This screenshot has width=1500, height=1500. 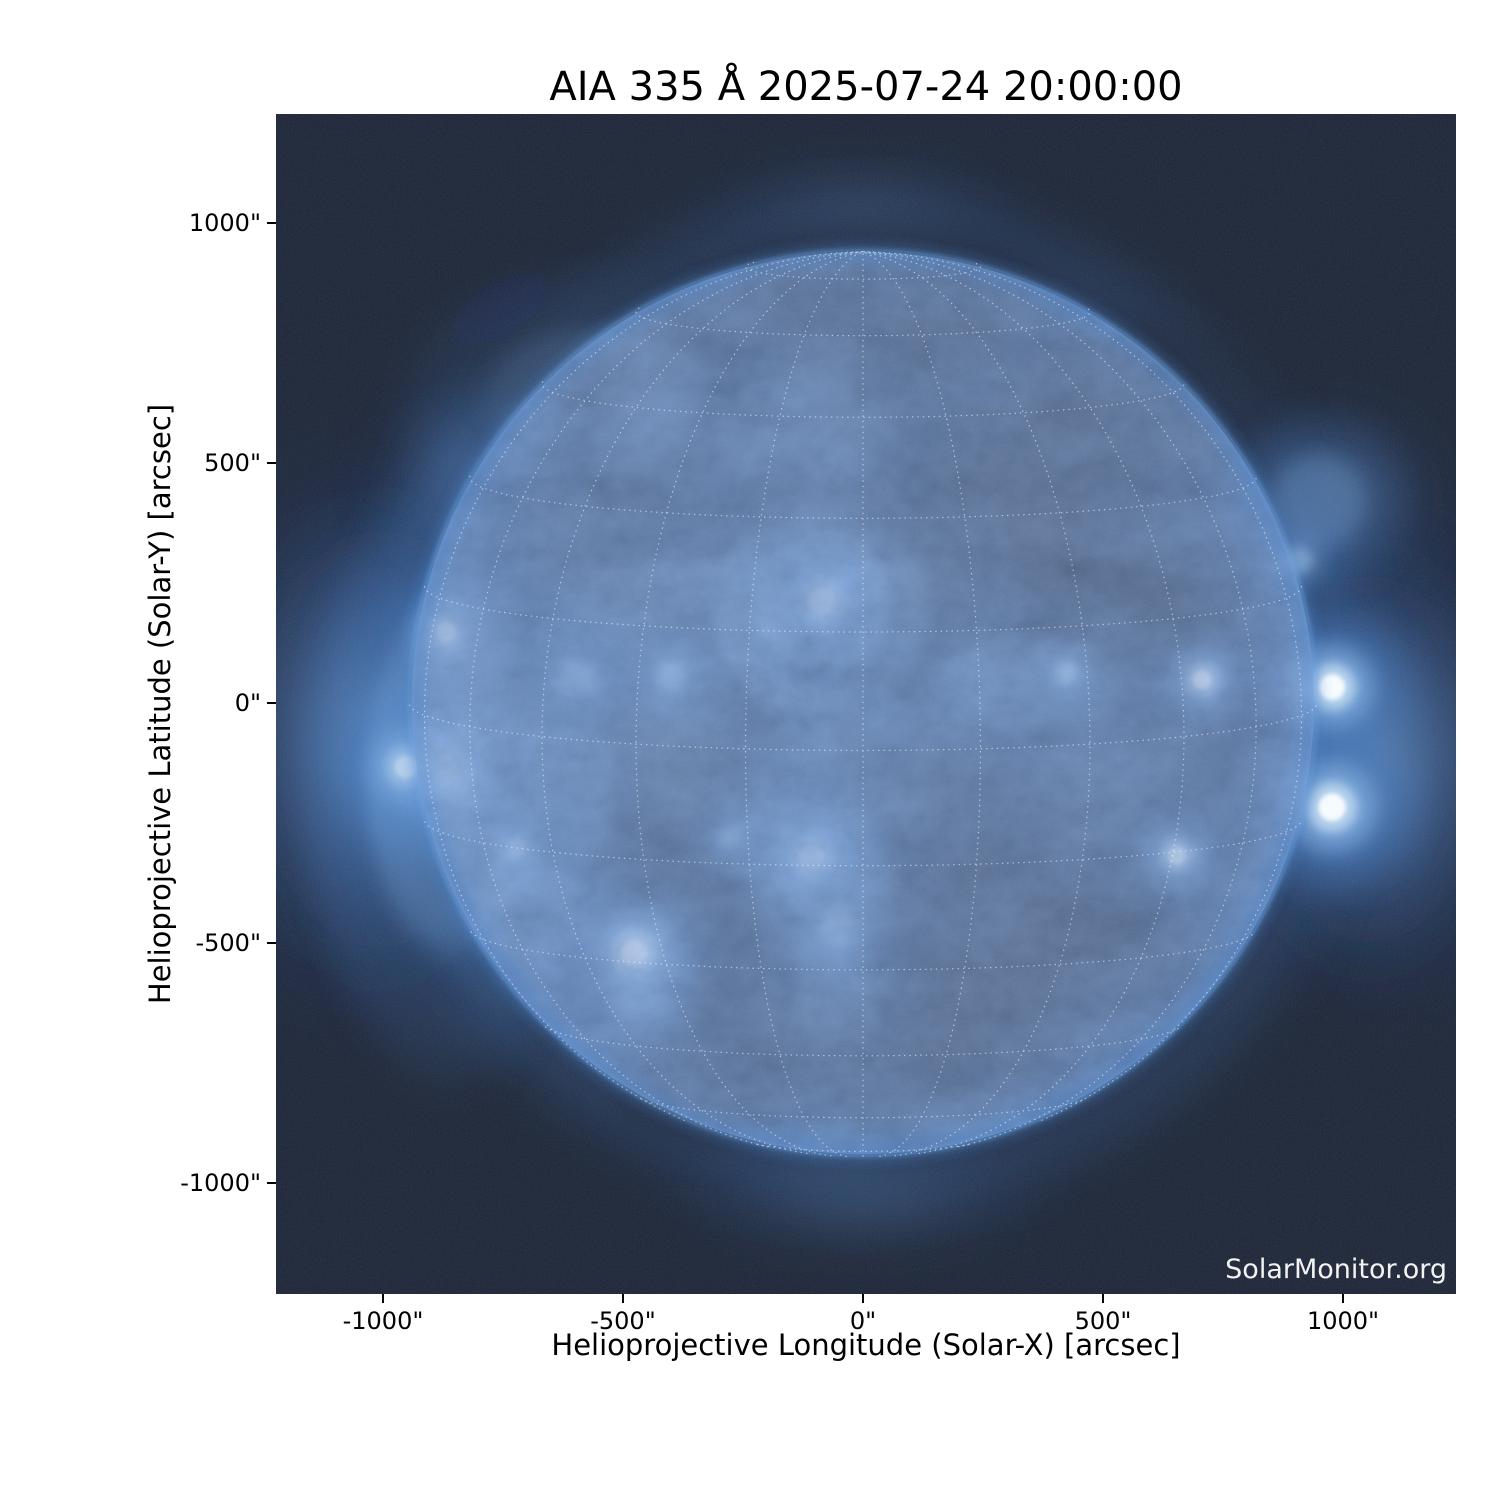 What do you see at coordinates (224, 223) in the screenshot?
I see `y-tick-label: 1000"` at bounding box center [224, 223].